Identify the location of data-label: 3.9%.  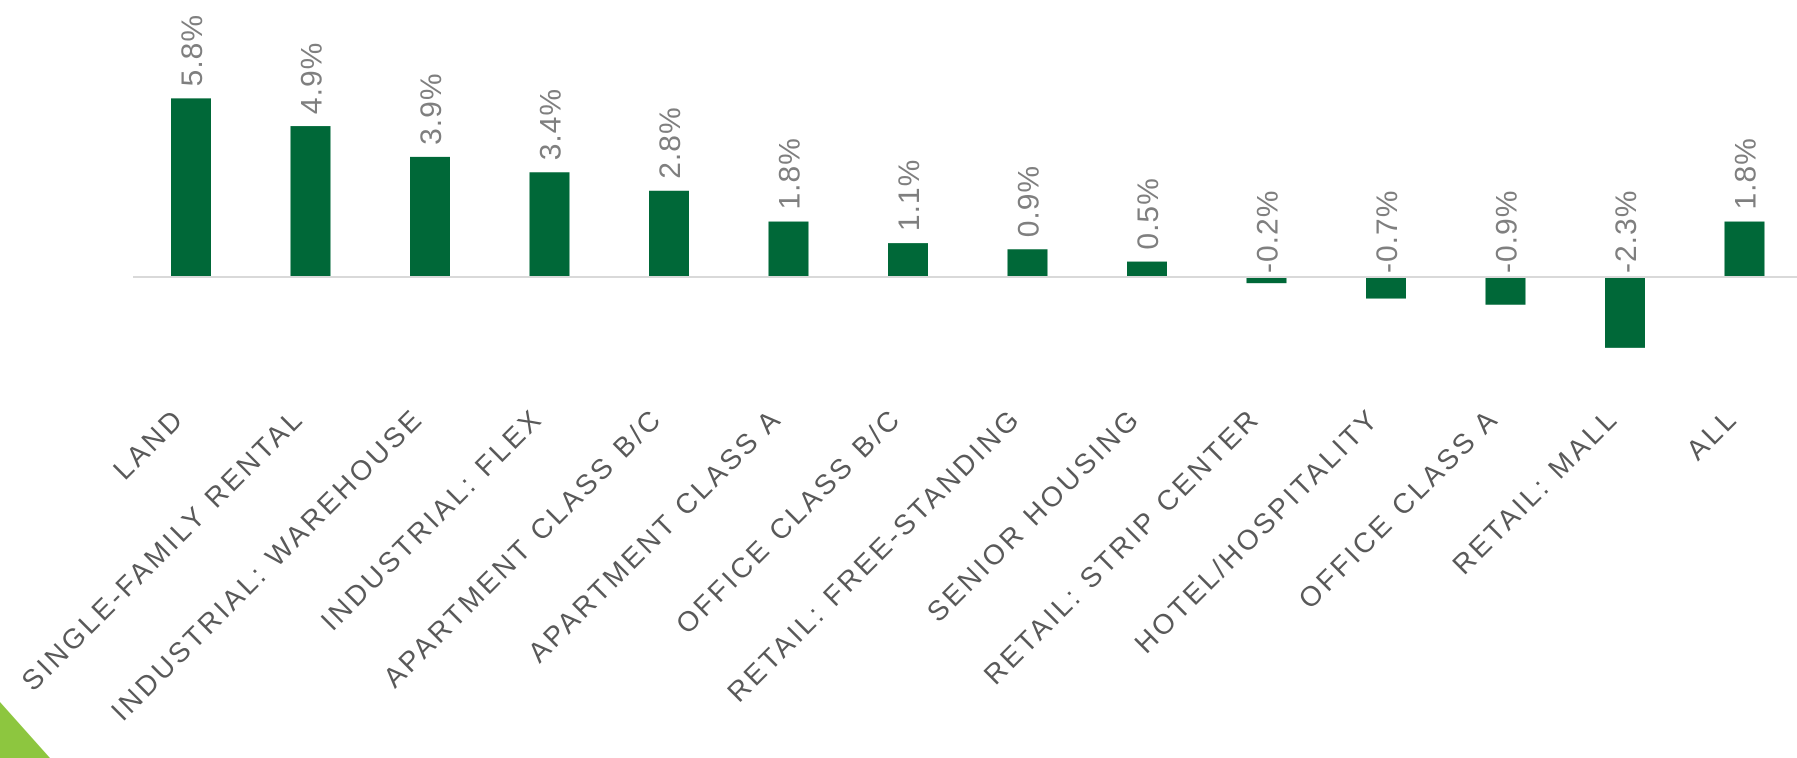
(431, 108).